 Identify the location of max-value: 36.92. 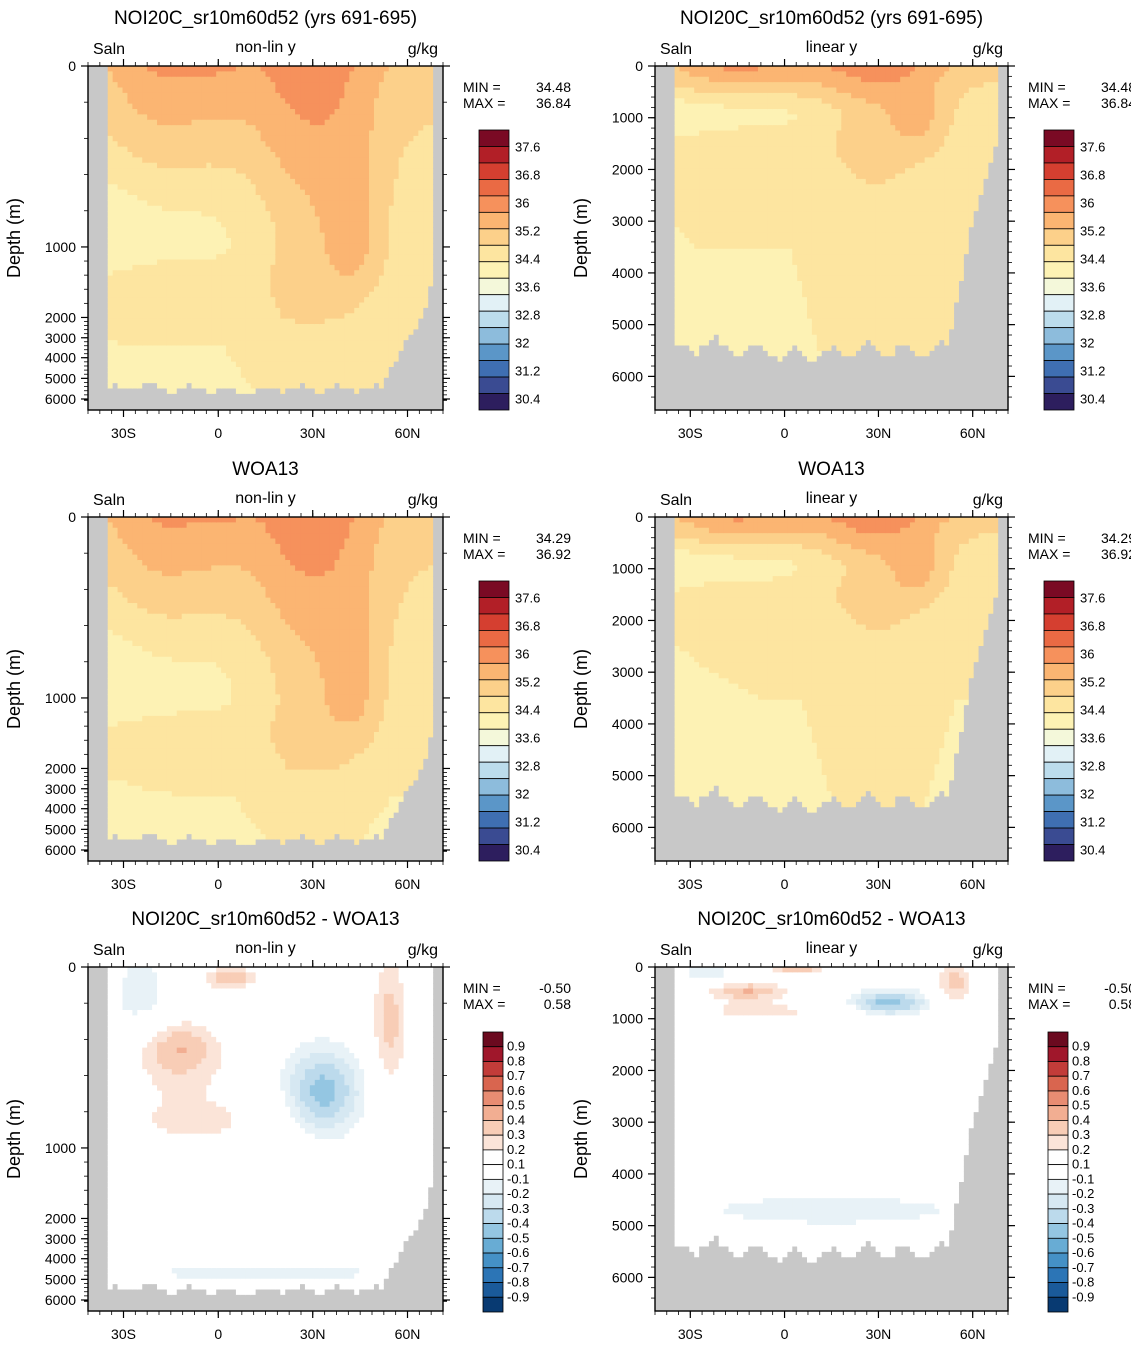
(1116, 554).